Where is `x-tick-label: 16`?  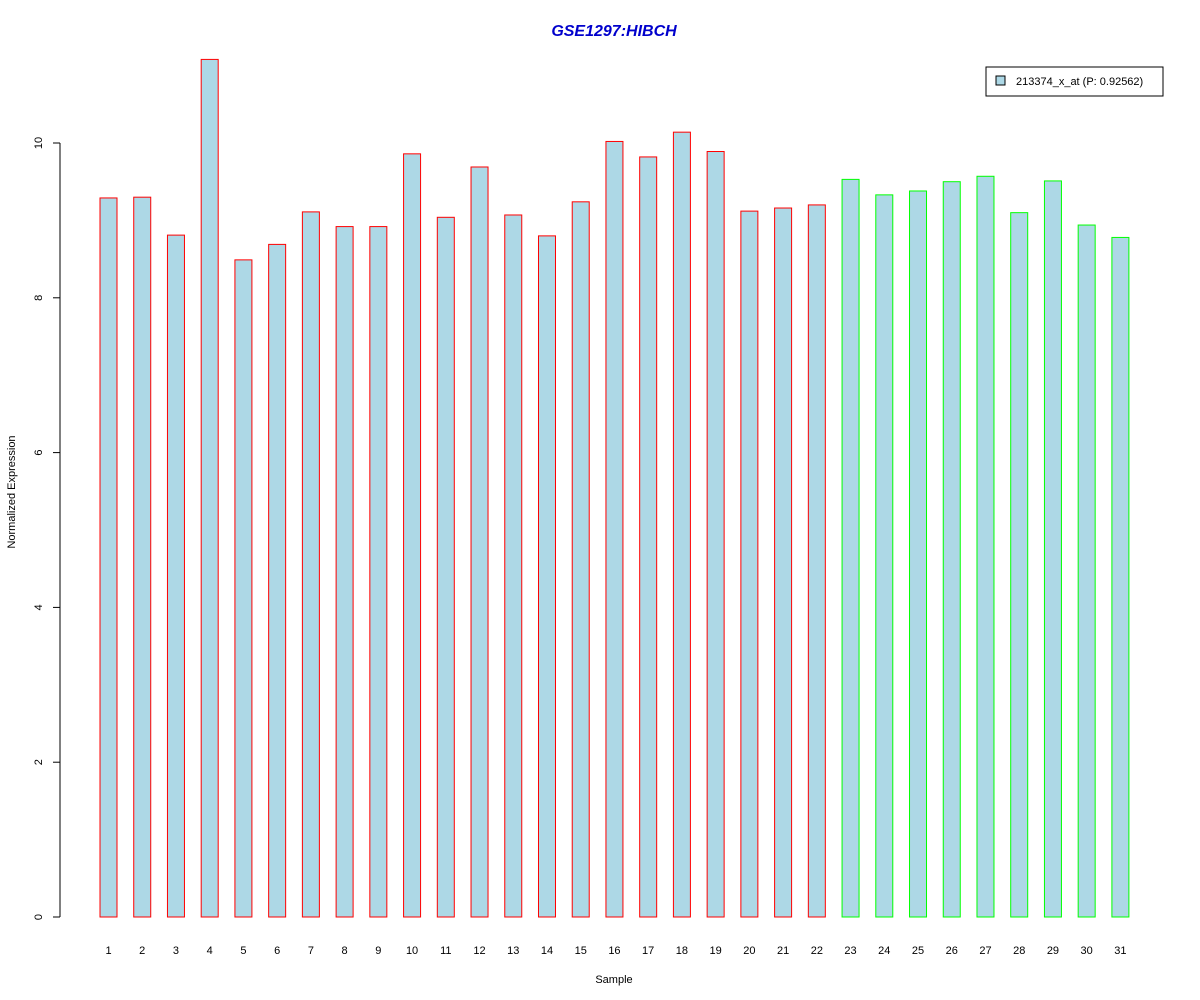
x-tick-label: 16 is located at coordinates (614, 951).